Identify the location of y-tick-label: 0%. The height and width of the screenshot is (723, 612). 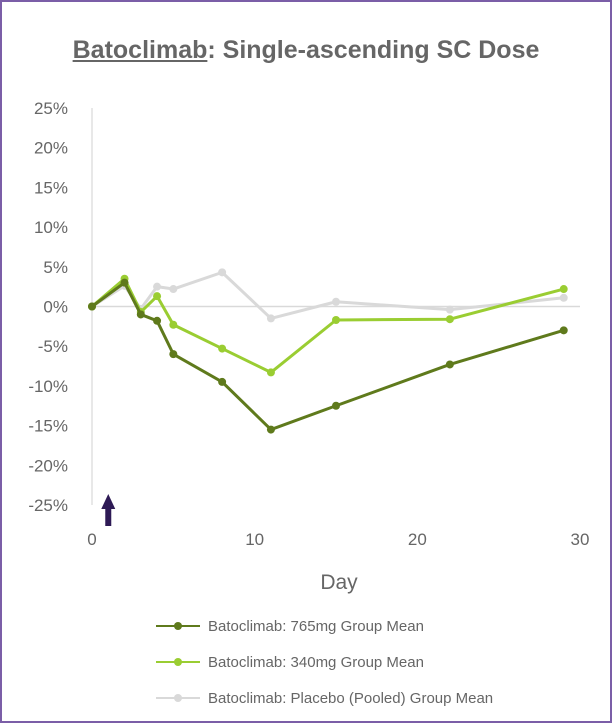
(55, 307).